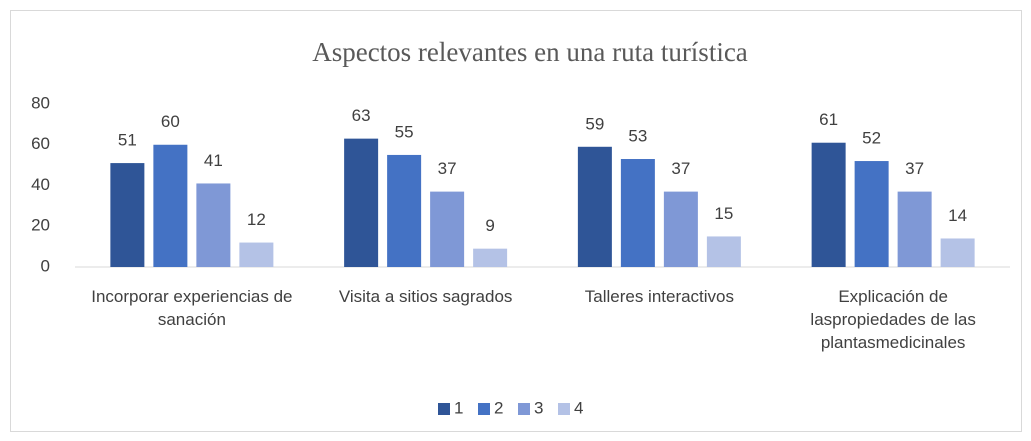 This screenshot has width=1031, height=441. What do you see at coordinates (170, 121) in the screenshot?
I see `data-label: 60` at bounding box center [170, 121].